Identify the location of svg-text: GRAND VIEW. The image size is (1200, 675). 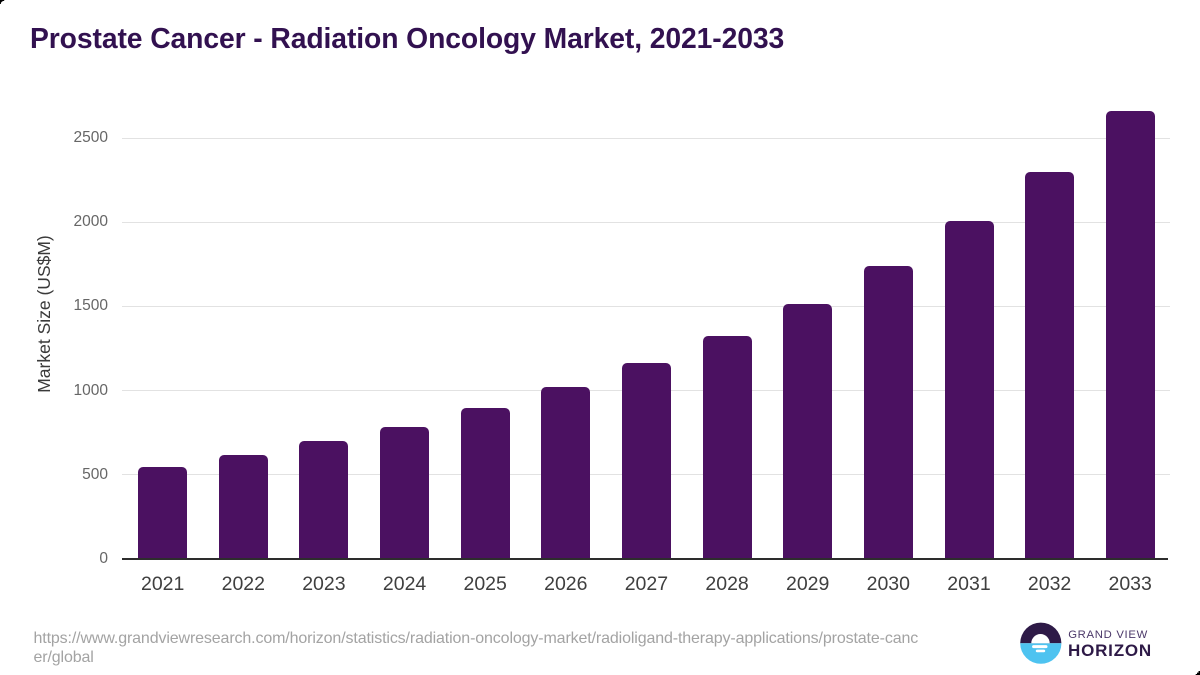
(1108, 635).